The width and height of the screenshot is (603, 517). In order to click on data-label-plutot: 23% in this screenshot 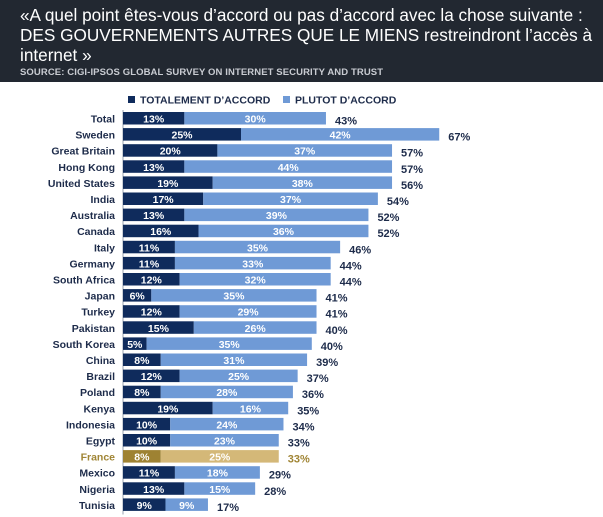, I will do `click(225, 442)`.